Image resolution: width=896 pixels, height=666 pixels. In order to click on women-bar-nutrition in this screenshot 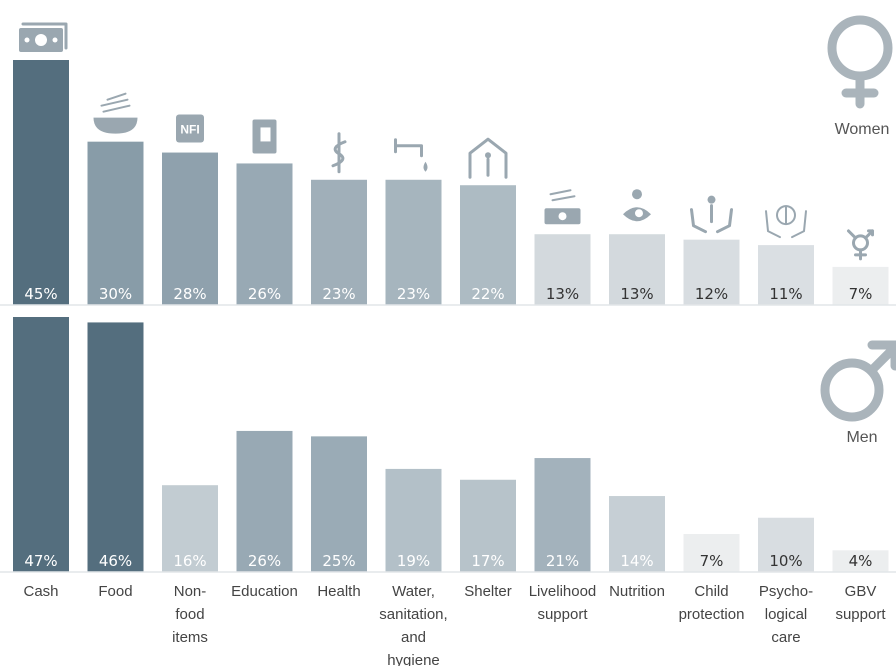, I will do `click(637, 269)`.